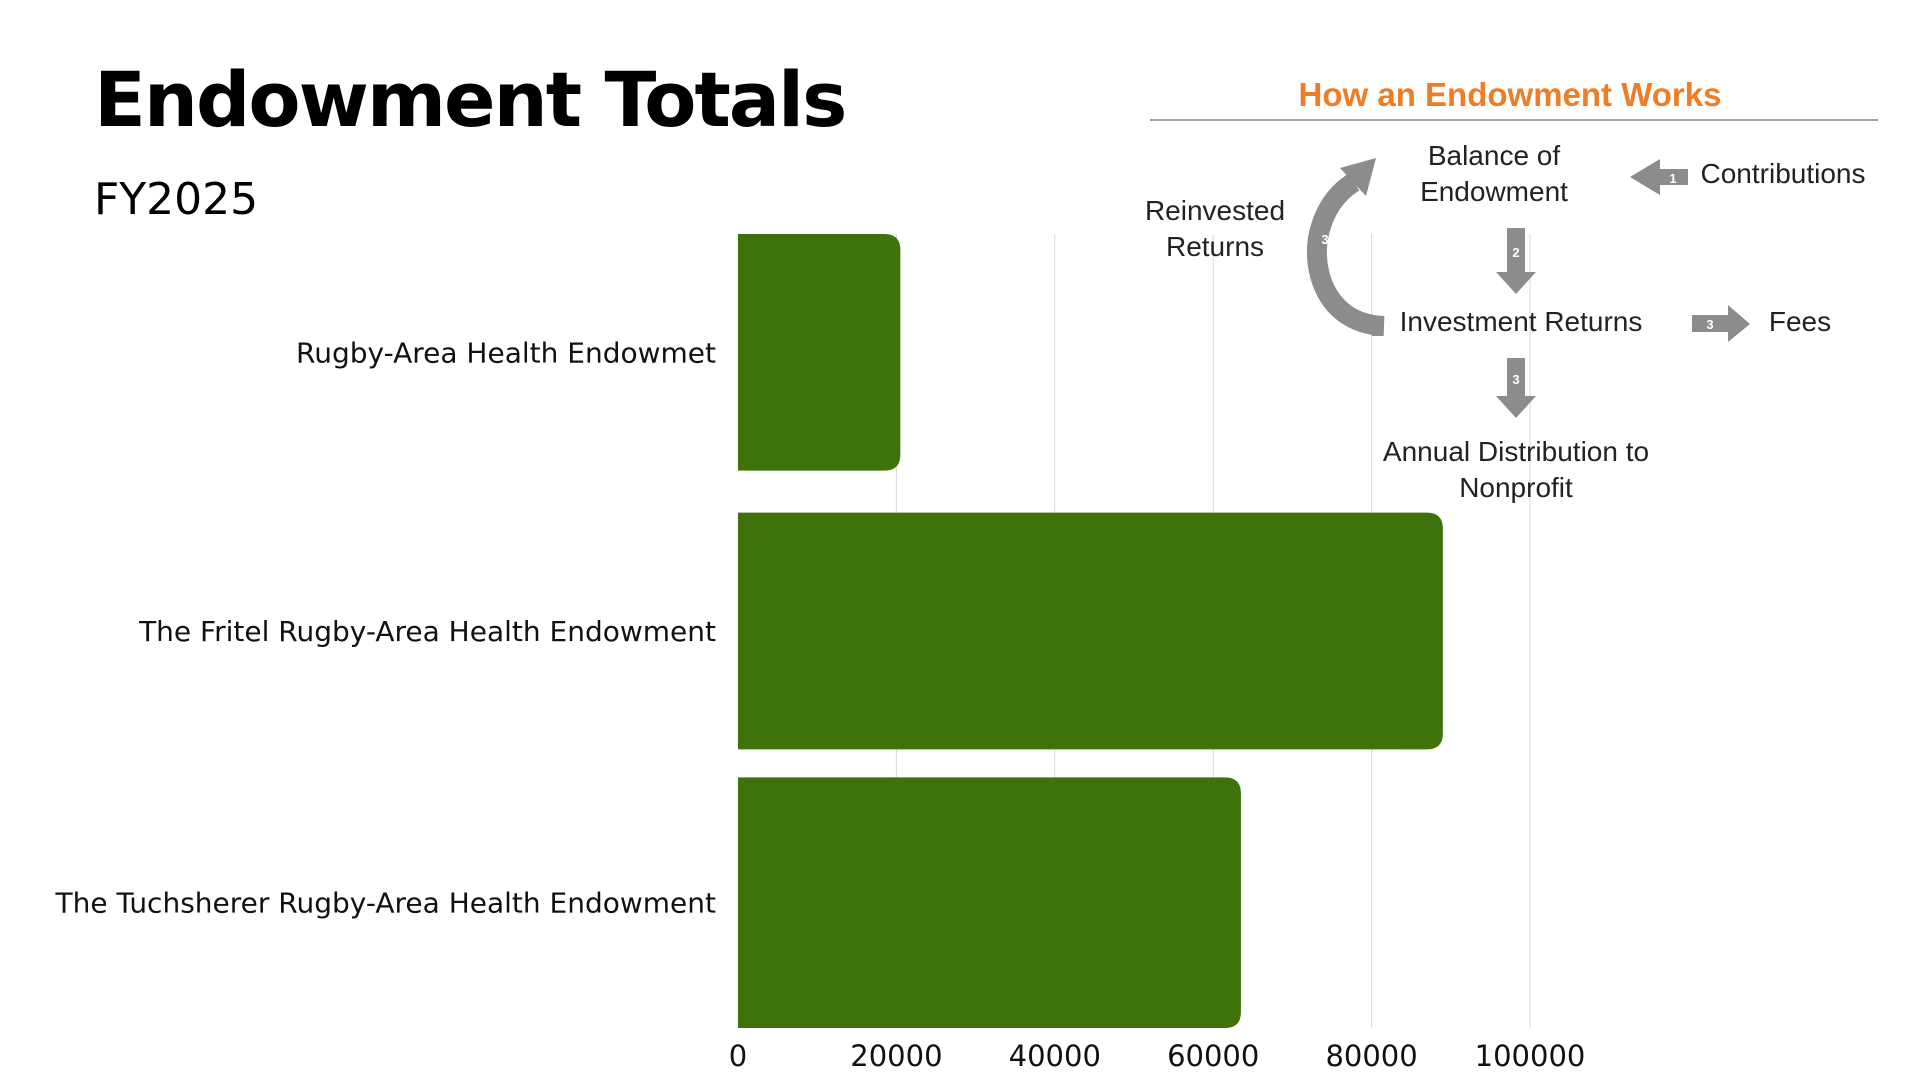 Image resolution: width=1920 pixels, height=1080 pixels. What do you see at coordinates (1659, 177) in the screenshot?
I see `contributions-arrow-icon: 1` at bounding box center [1659, 177].